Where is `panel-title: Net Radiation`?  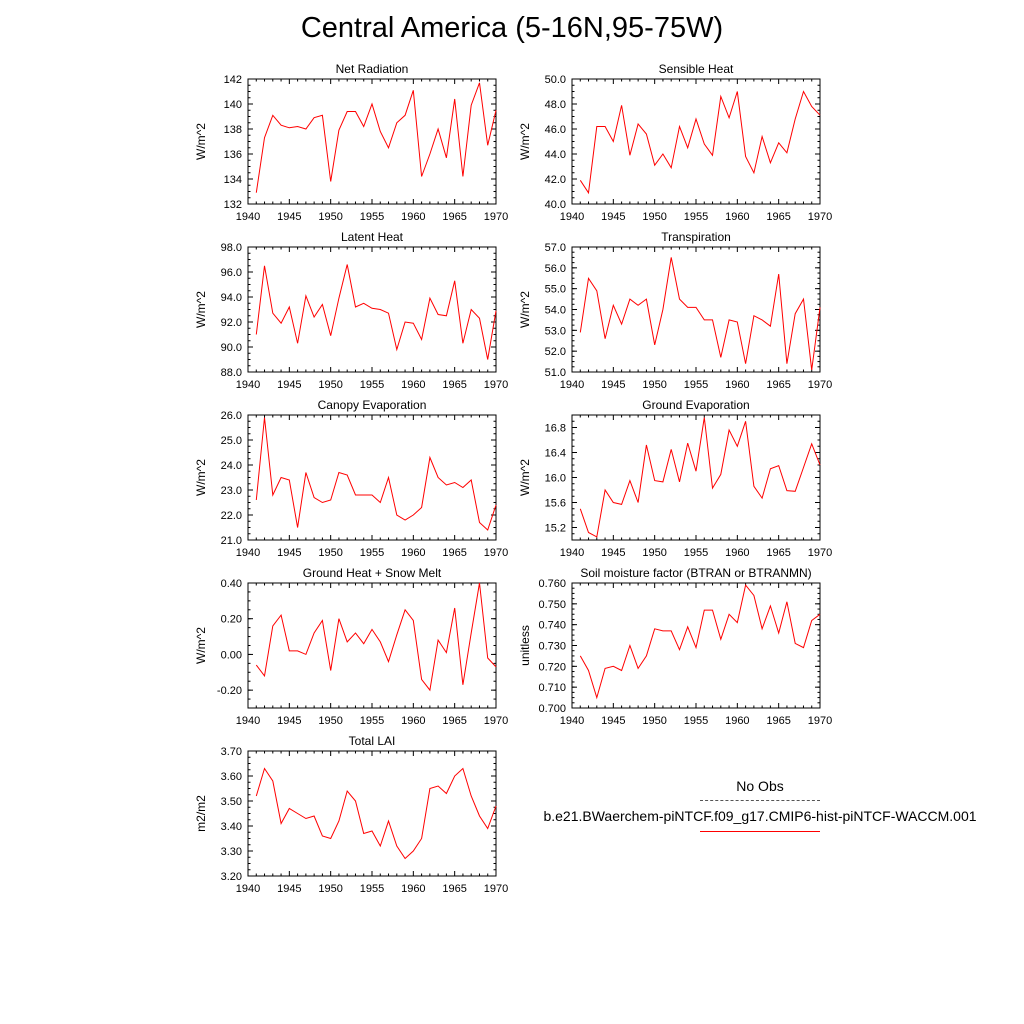
panel-title: Net Radiation is located at coordinates (372, 69).